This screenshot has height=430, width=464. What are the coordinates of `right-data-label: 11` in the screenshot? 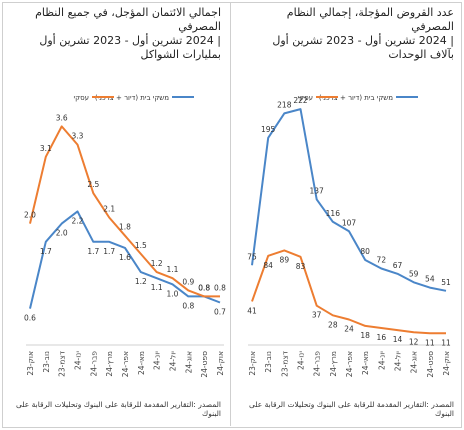 It's located at (430, 342).